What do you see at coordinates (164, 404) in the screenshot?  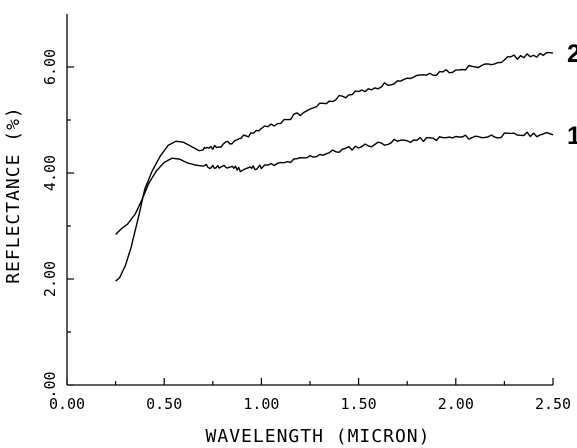 I see `x-tick-label-1: 0.50` at bounding box center [164, 404].